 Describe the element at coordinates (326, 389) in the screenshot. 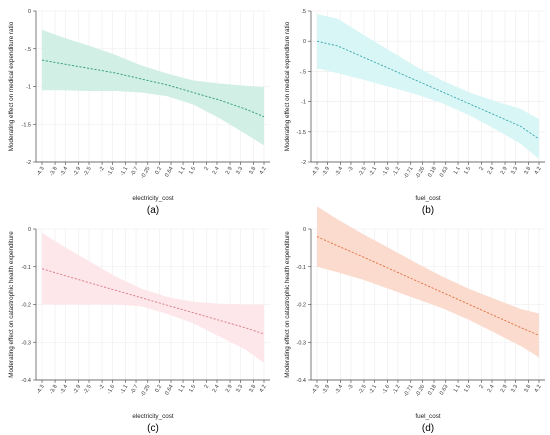

I see `x-tick-label: -3.9` at that location.